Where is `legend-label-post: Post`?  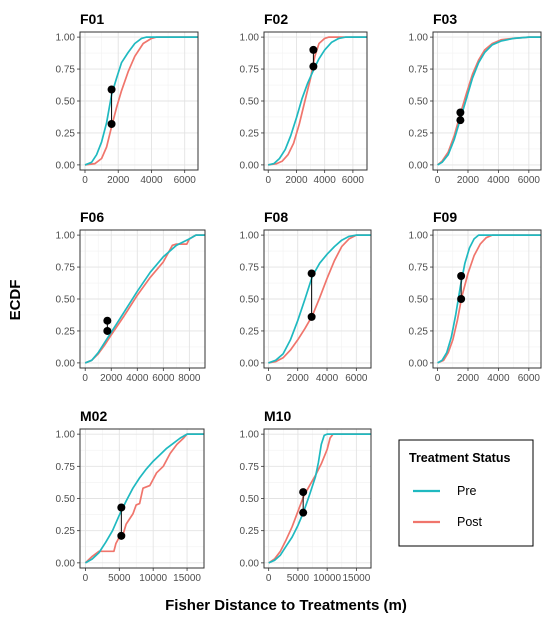
legend-label-post: Post is located at coordinates (470, 522).